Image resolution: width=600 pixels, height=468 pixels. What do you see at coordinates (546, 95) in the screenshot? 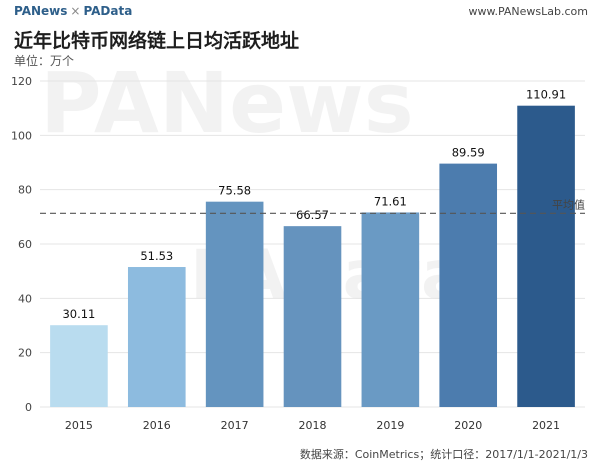
I see `value-label: 110.91` at bounding box center [546, 95].